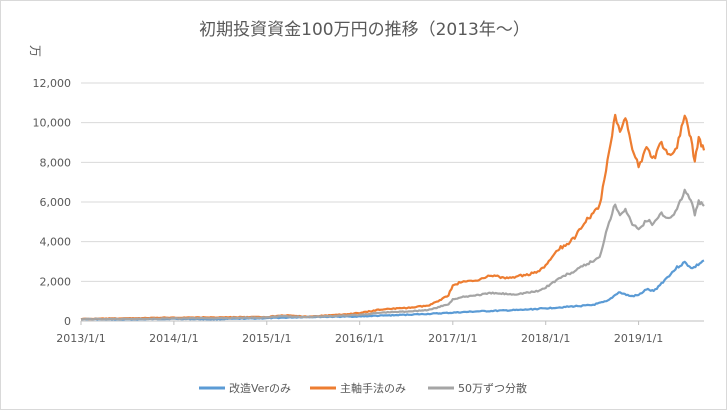 This screenshot has height=411, width=727. What do you see at coordinates (35, 51) in the screenshot?
I see `y-axis-unit-label: 万` at bounding box center [35, 51].